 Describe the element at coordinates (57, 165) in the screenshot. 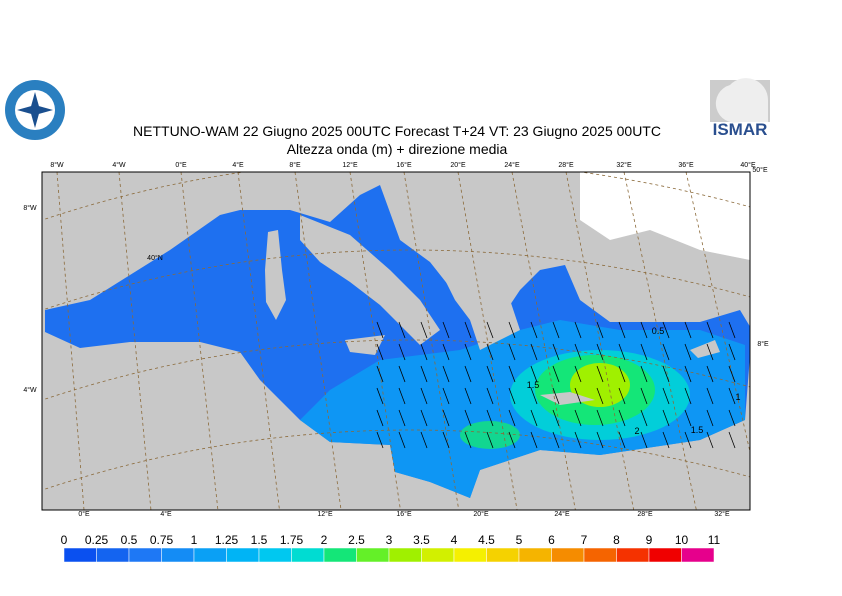

I see `graticule-label: 8°W` at that location.